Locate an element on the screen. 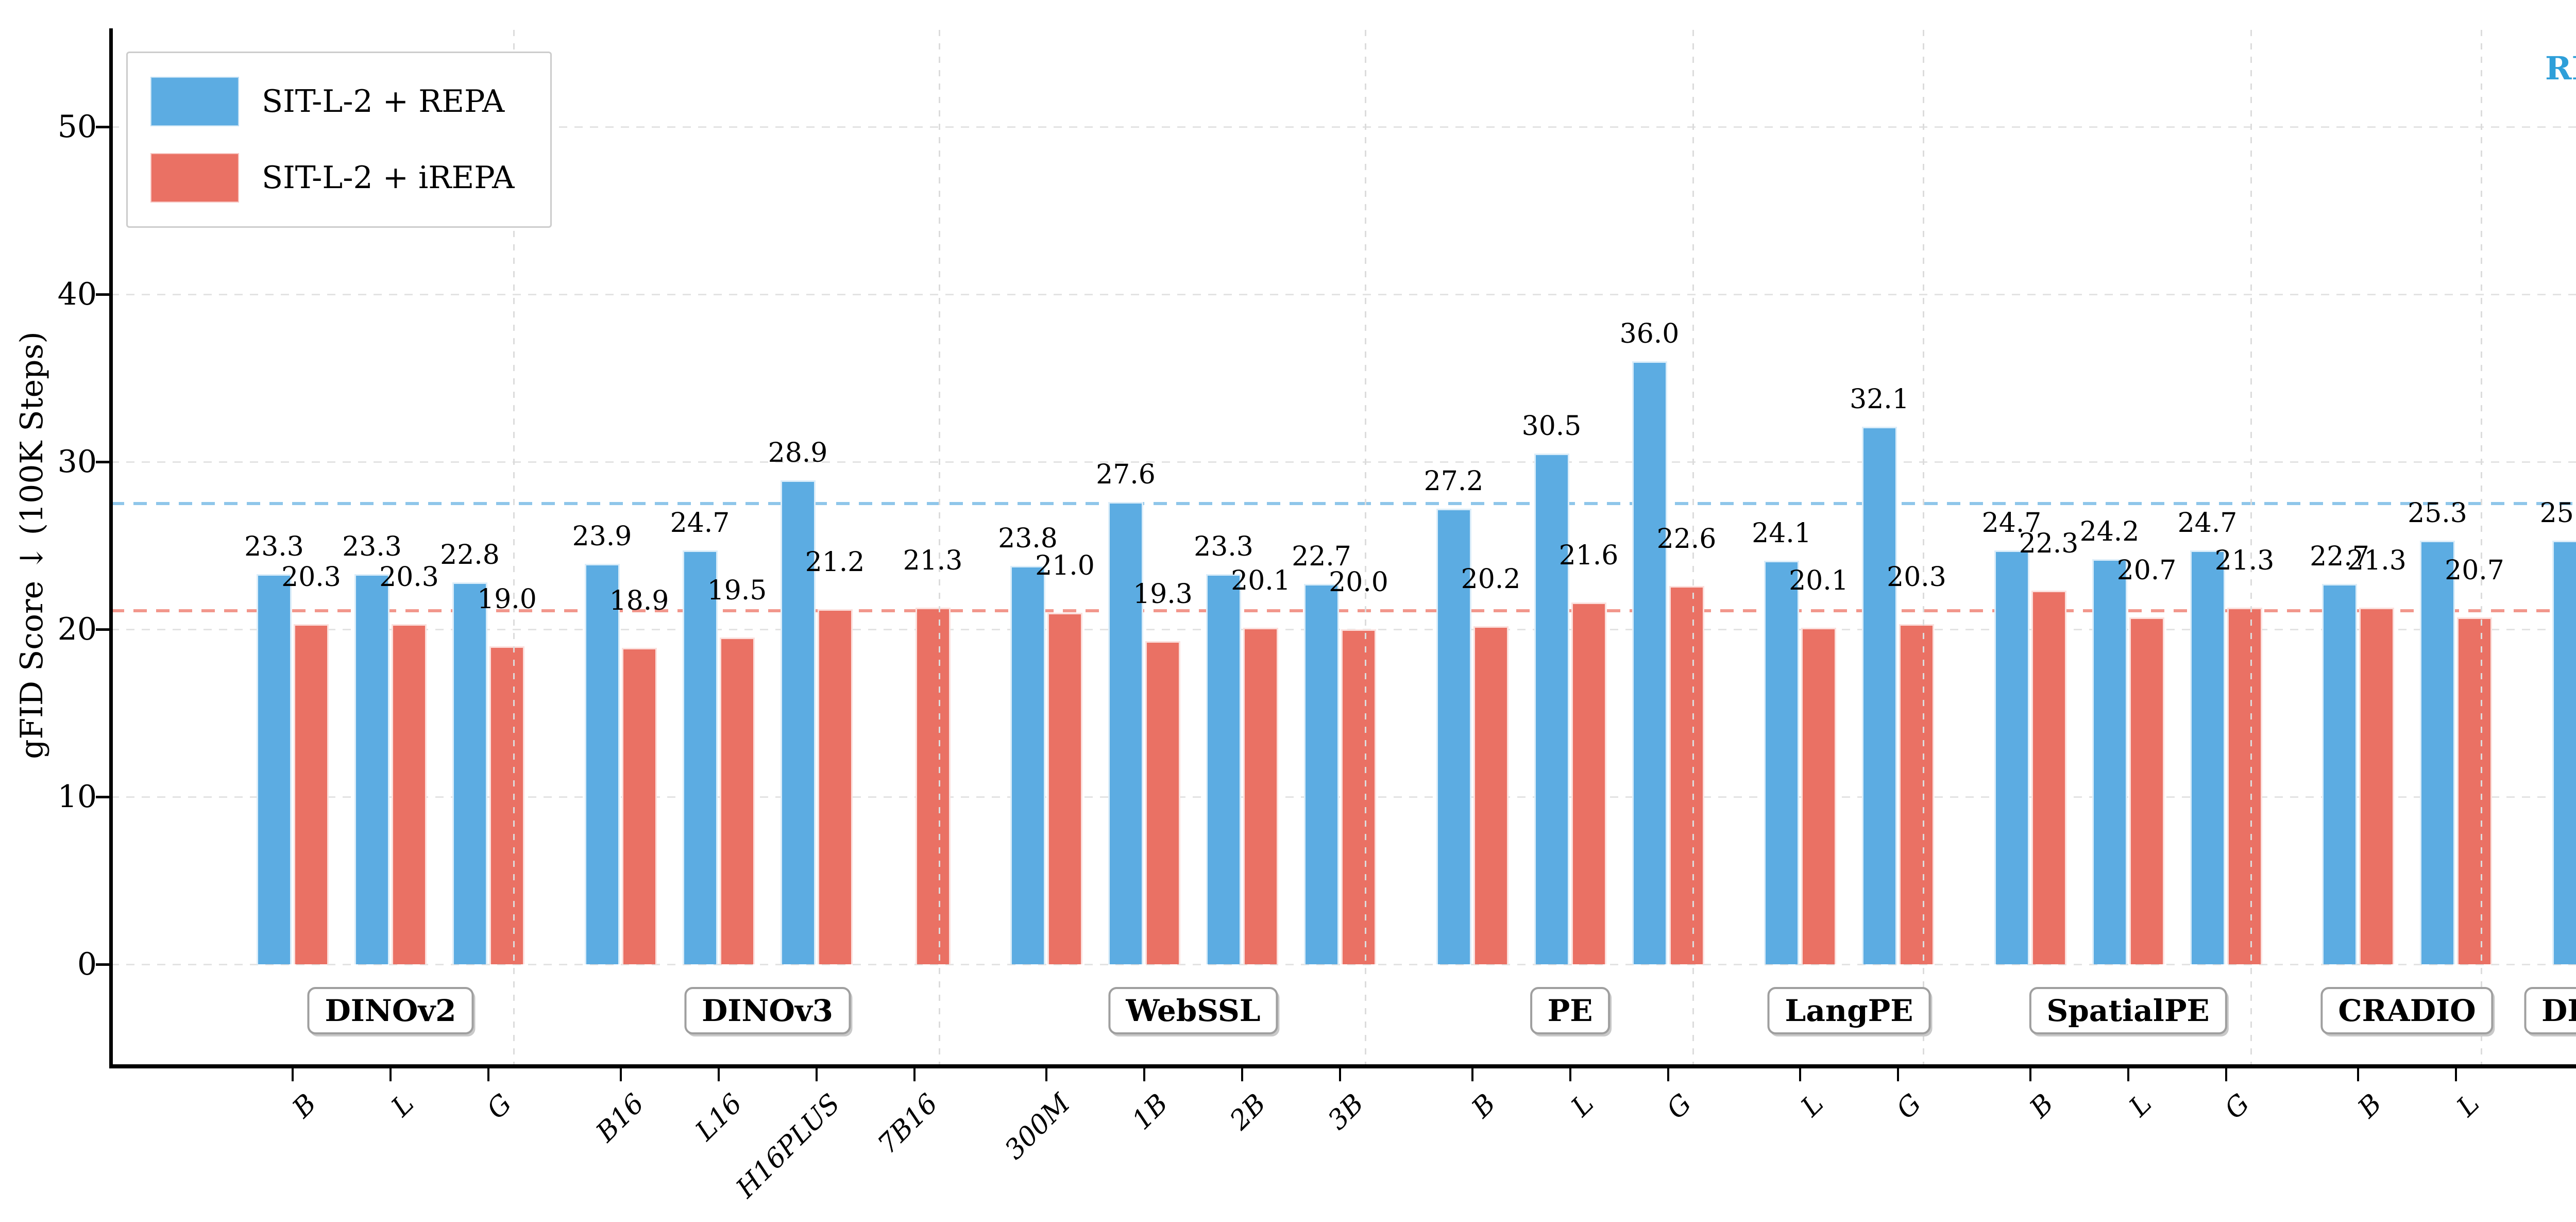 Image resolution: width=2576 pixels, height=1222 pixels. bar-value-label: 24.1 is located at coordinates (1781, 533).